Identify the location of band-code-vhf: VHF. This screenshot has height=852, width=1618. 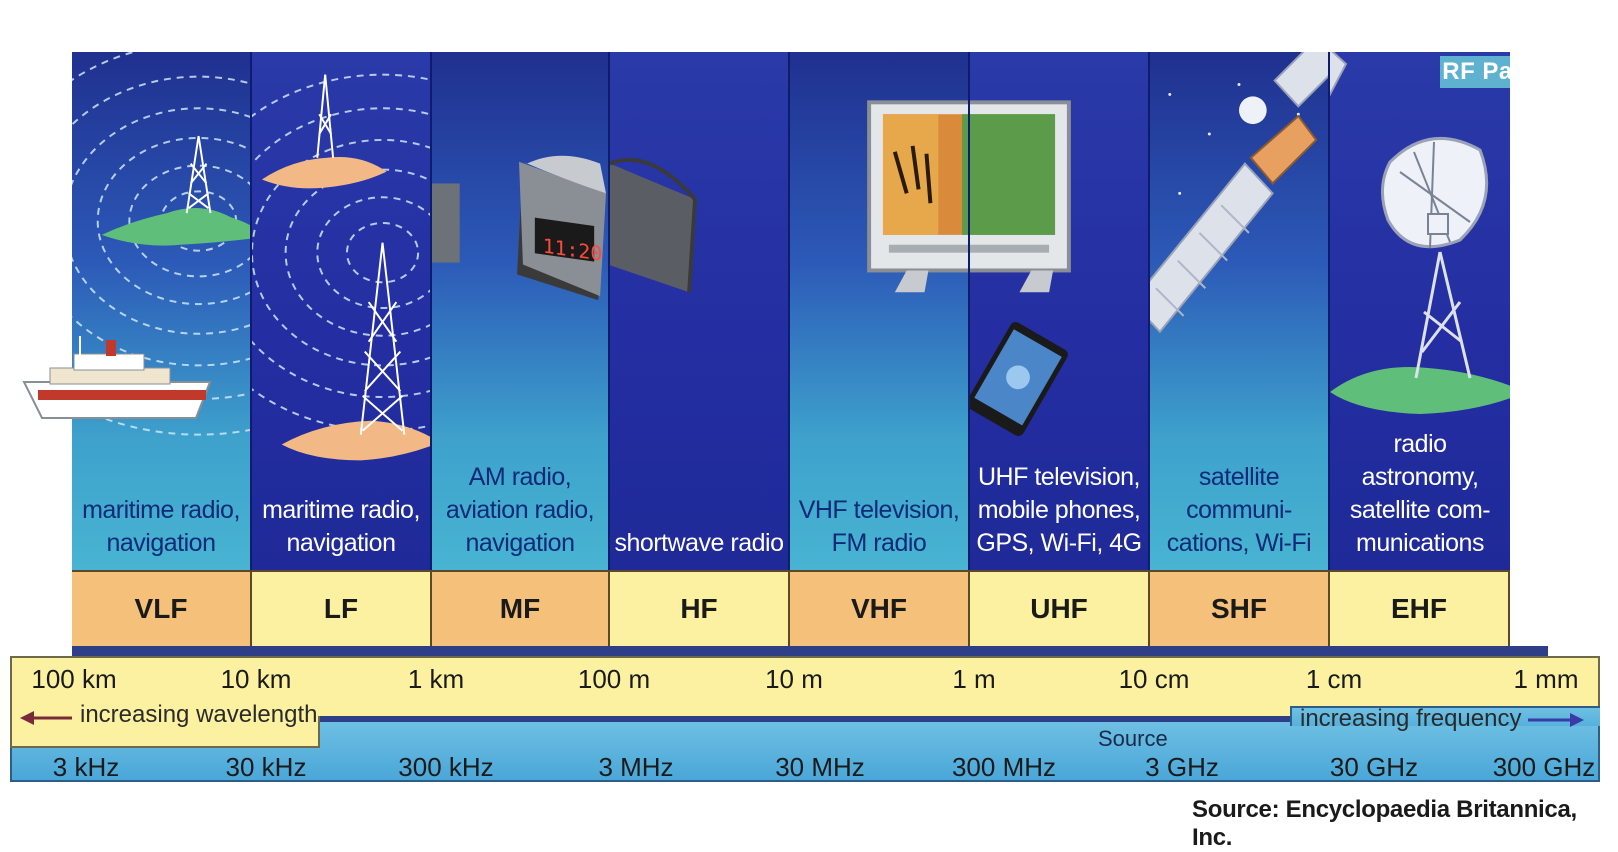
(880, 608).